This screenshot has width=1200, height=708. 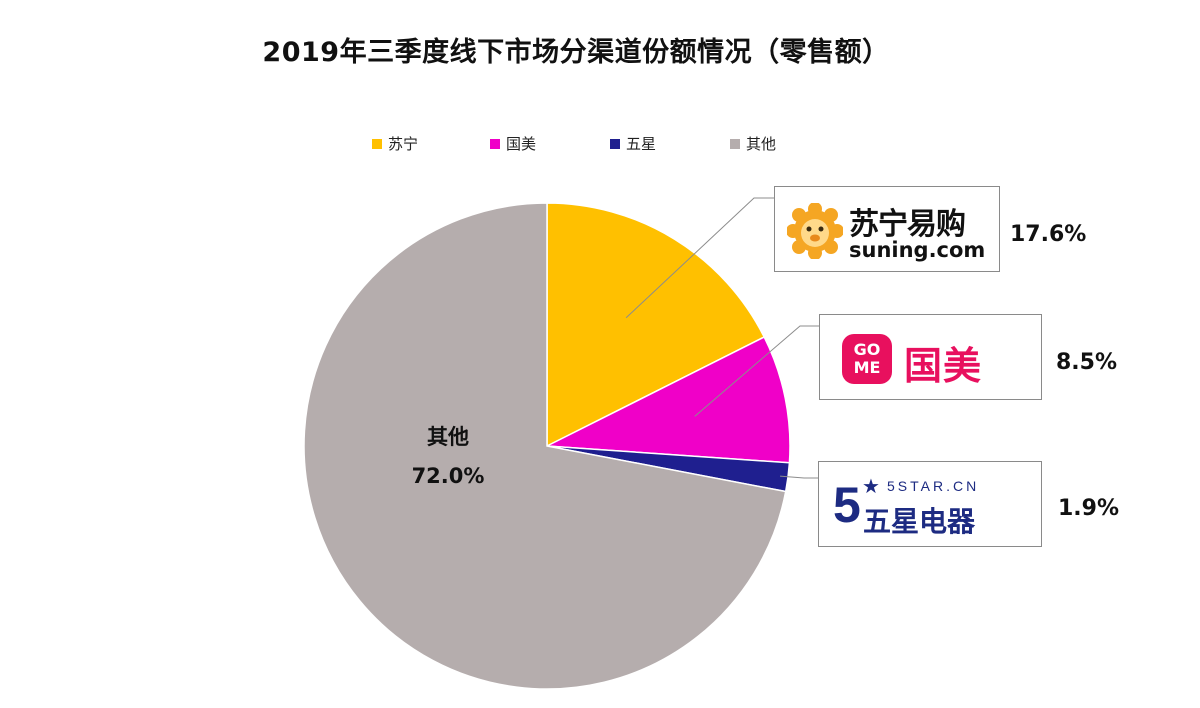 What do you see at coordinates (521, 144) in the screenshot?
I see `legend-label-gome: 国美` at bounding box center [521, 144].